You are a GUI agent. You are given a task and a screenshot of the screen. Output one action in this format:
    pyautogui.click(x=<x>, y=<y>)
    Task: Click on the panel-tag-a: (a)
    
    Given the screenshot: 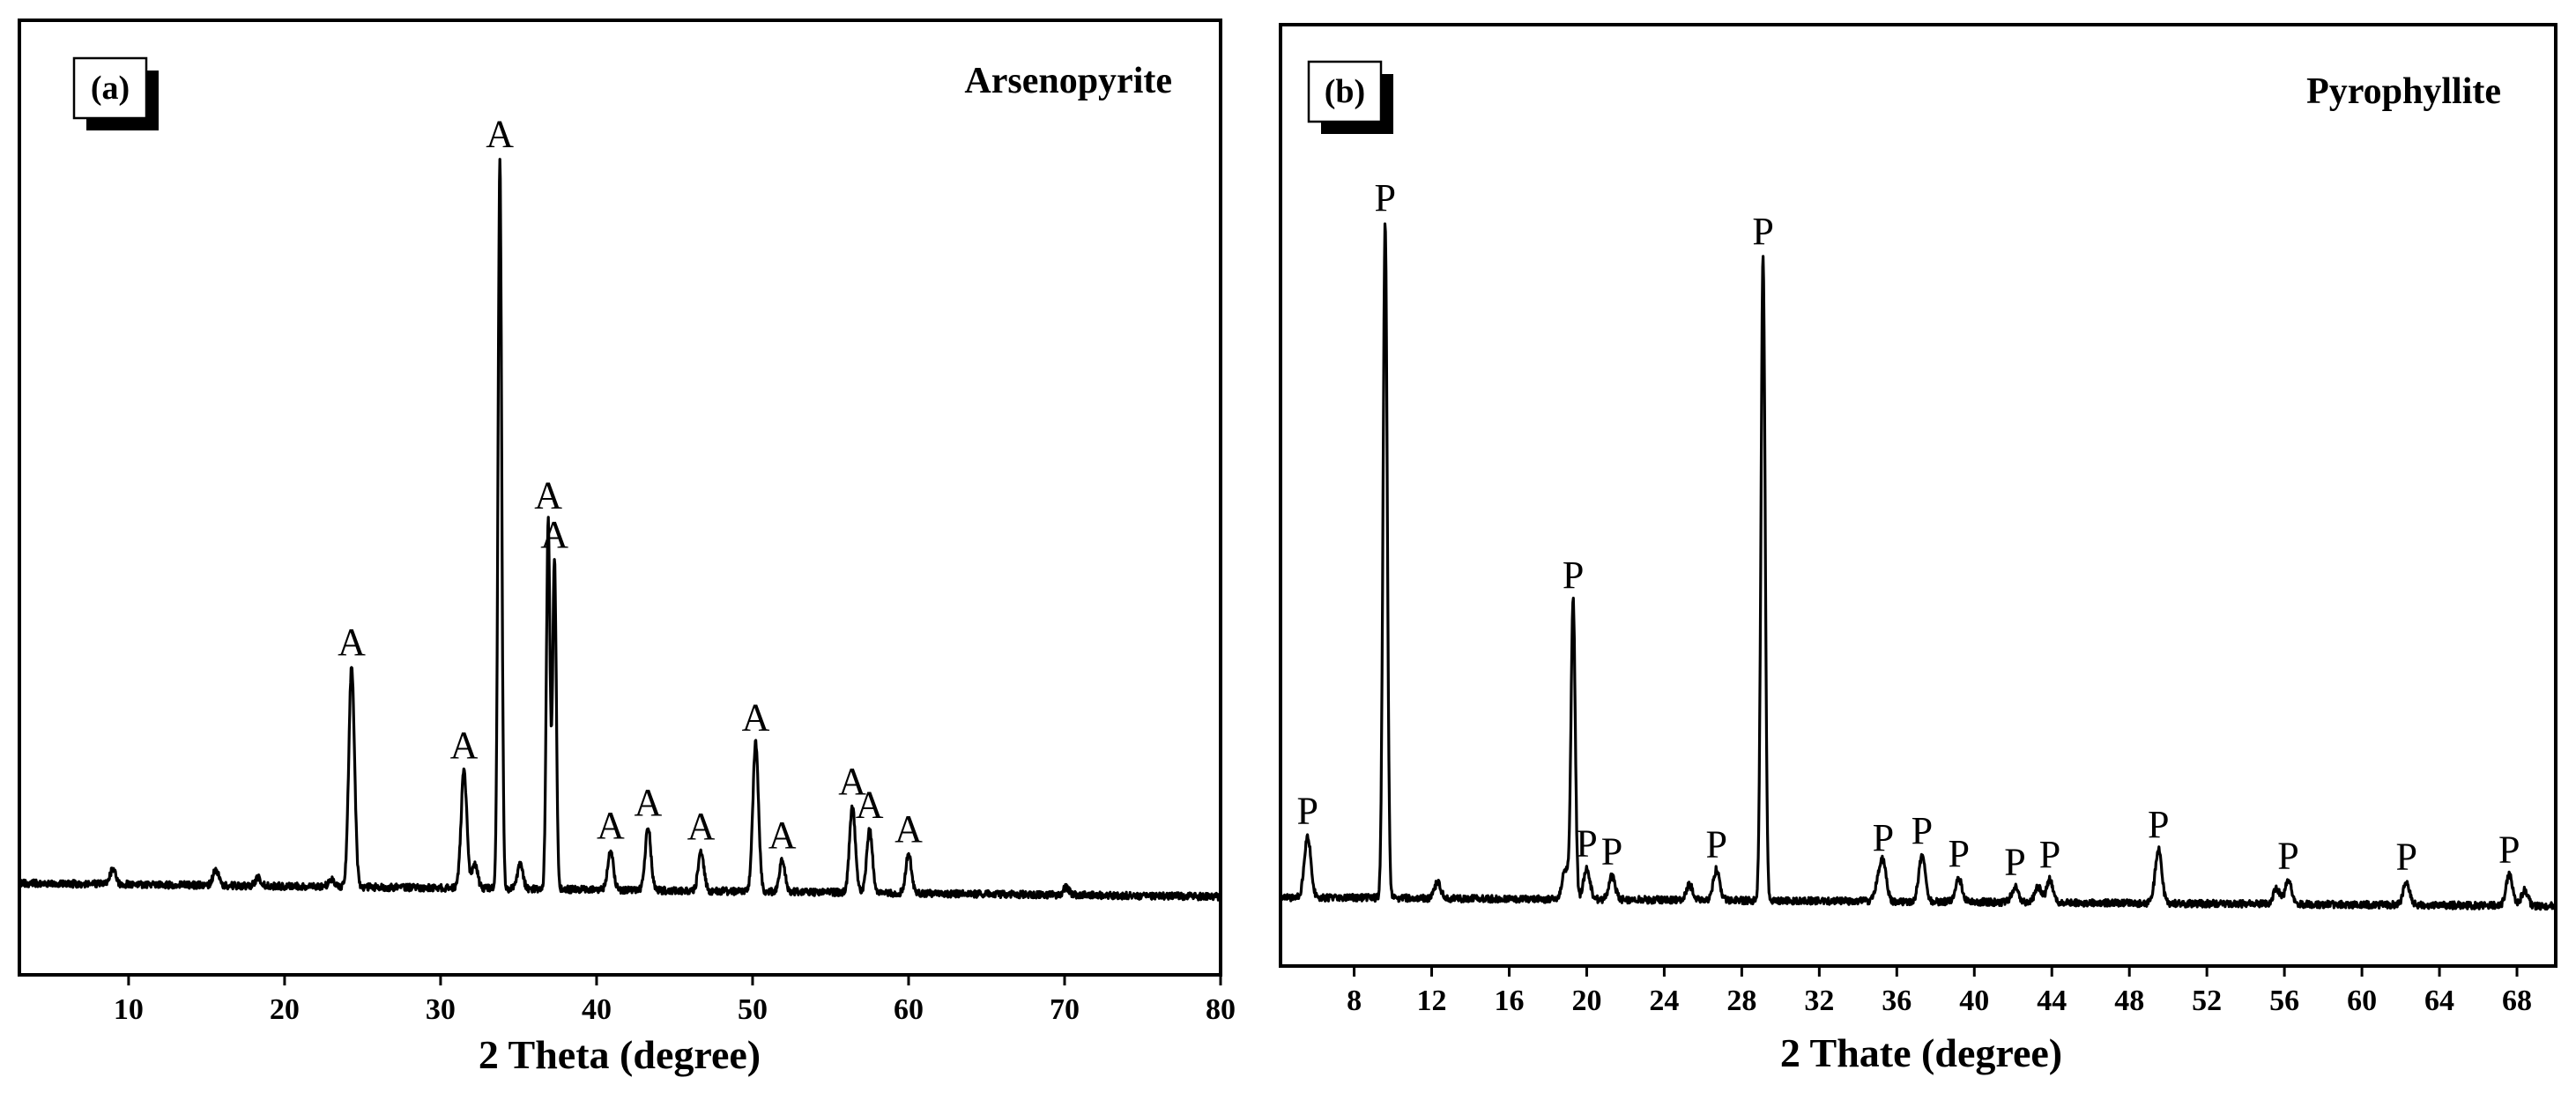 What is the action you would take?
    pyautogui.click(x=115, y=93)
    